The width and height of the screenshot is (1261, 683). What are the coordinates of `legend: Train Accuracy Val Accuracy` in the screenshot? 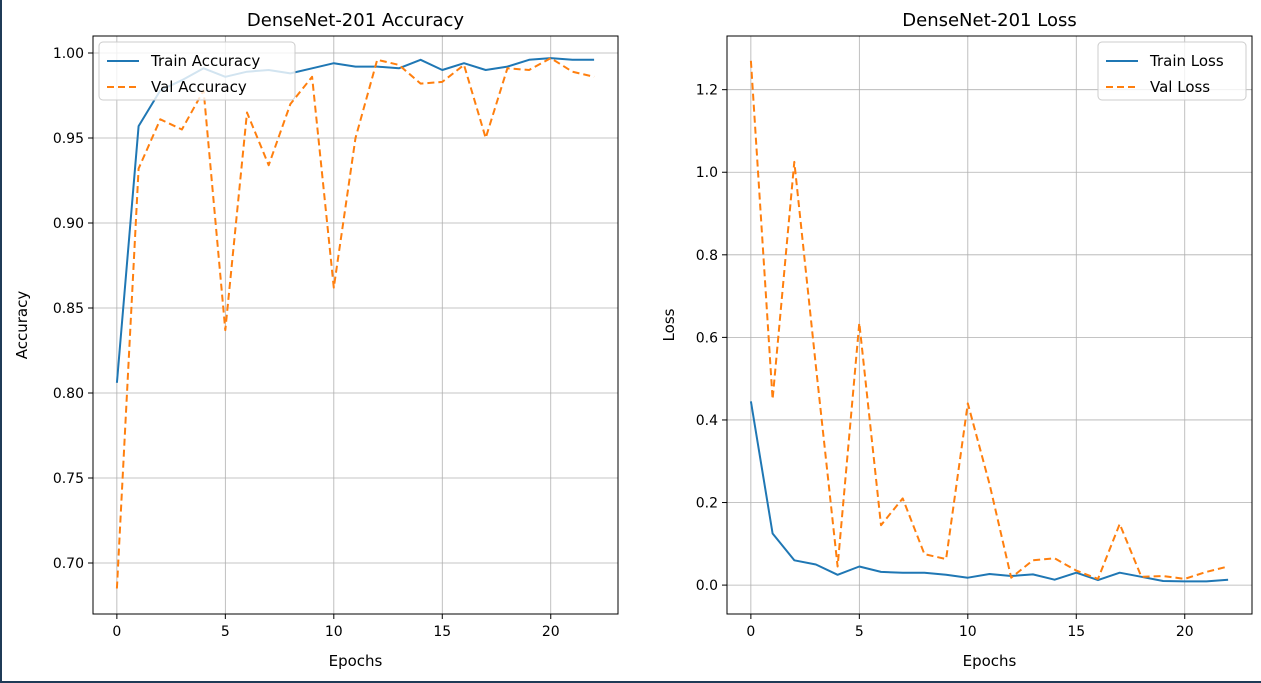 It's located at (197, 71).